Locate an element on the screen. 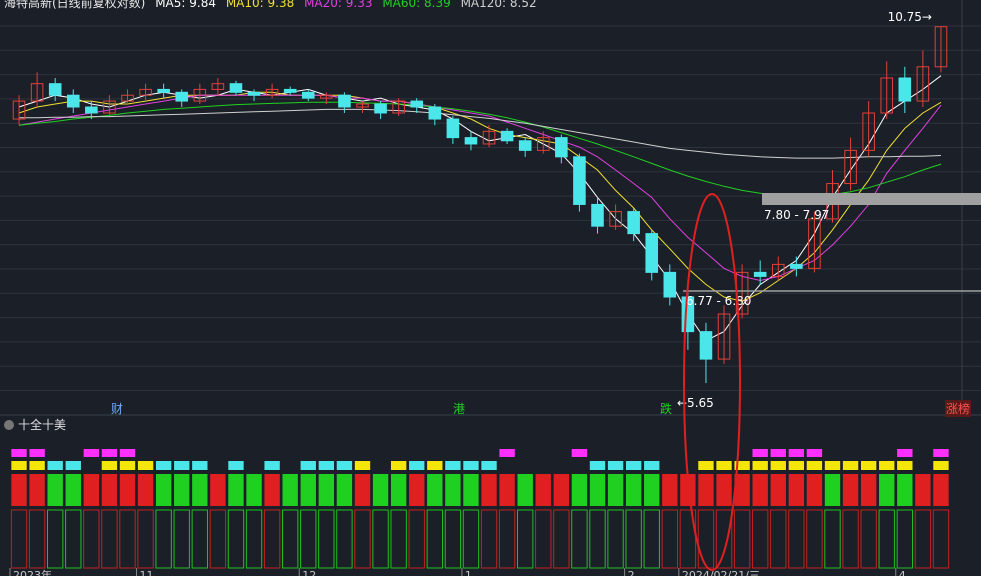 This screenshot has height=576, width=981. marker-die: 跌 is located at coordinates (666, 409).